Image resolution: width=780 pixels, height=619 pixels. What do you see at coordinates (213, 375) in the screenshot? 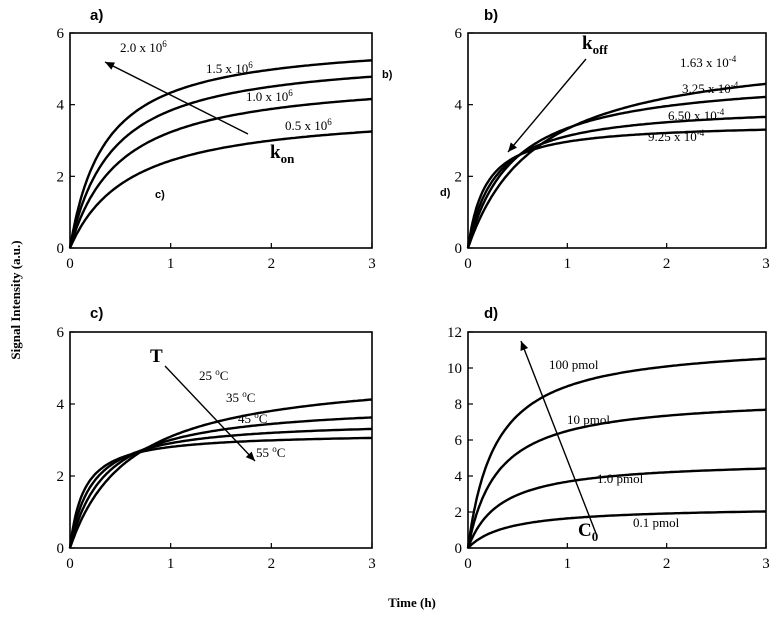
I see `series-label-1: 25 oC` at bounding box center [213, 375].